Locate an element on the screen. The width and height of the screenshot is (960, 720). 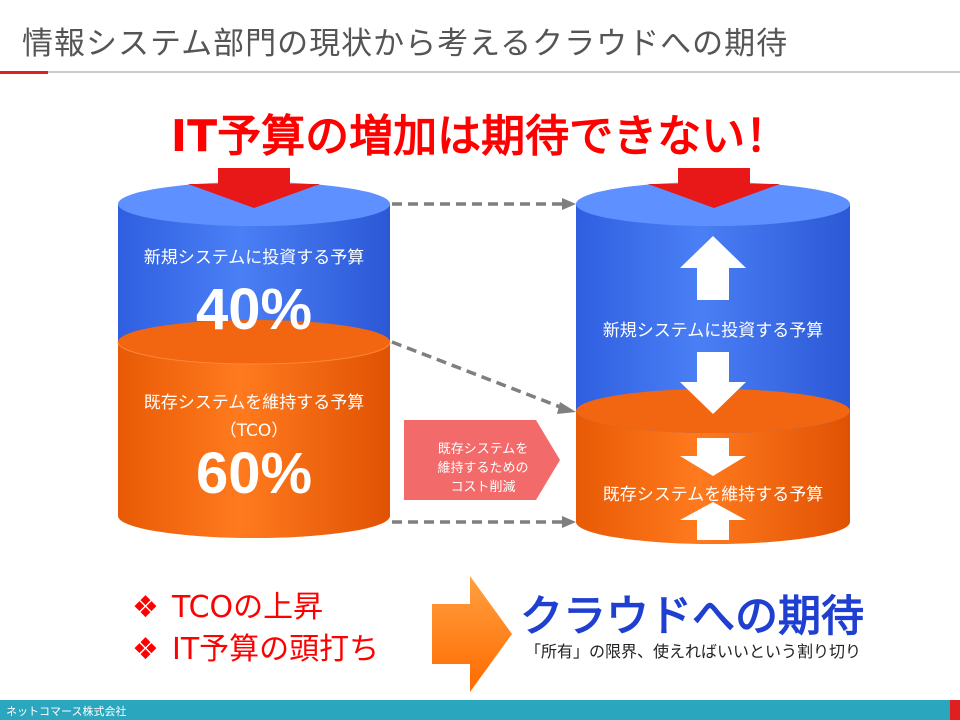
right-orange-body is located at coordinates (713, 477).